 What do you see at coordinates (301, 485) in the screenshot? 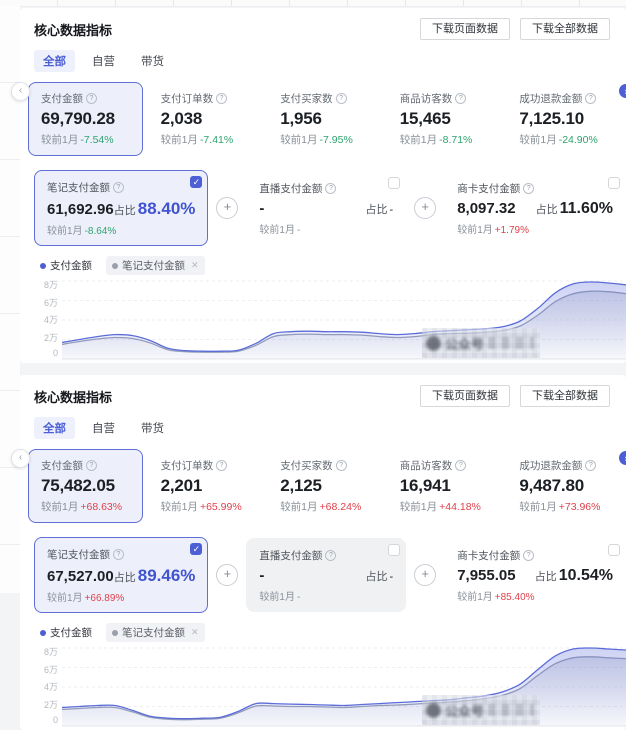
I see `metric-value: 2,125` at bounding box center [301, 485].